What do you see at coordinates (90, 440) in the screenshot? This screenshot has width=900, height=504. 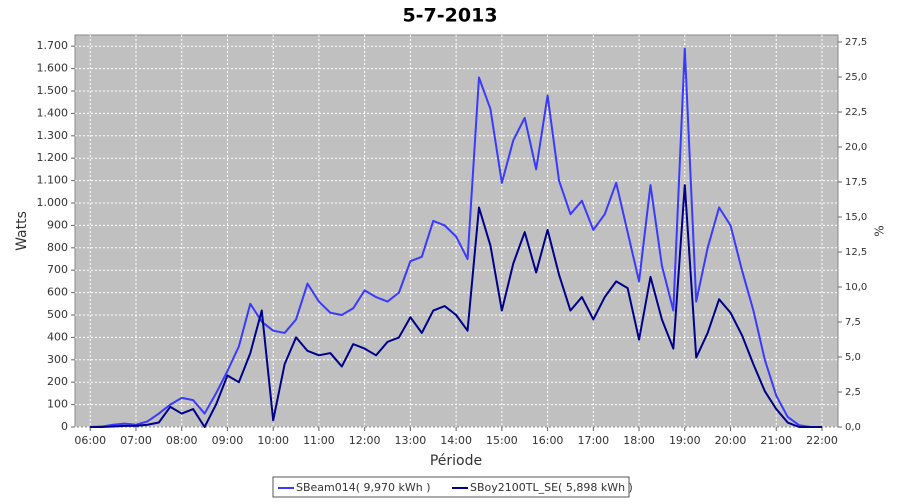 I see `x-tick-label: 06:00` at bounding box center [90, 440].